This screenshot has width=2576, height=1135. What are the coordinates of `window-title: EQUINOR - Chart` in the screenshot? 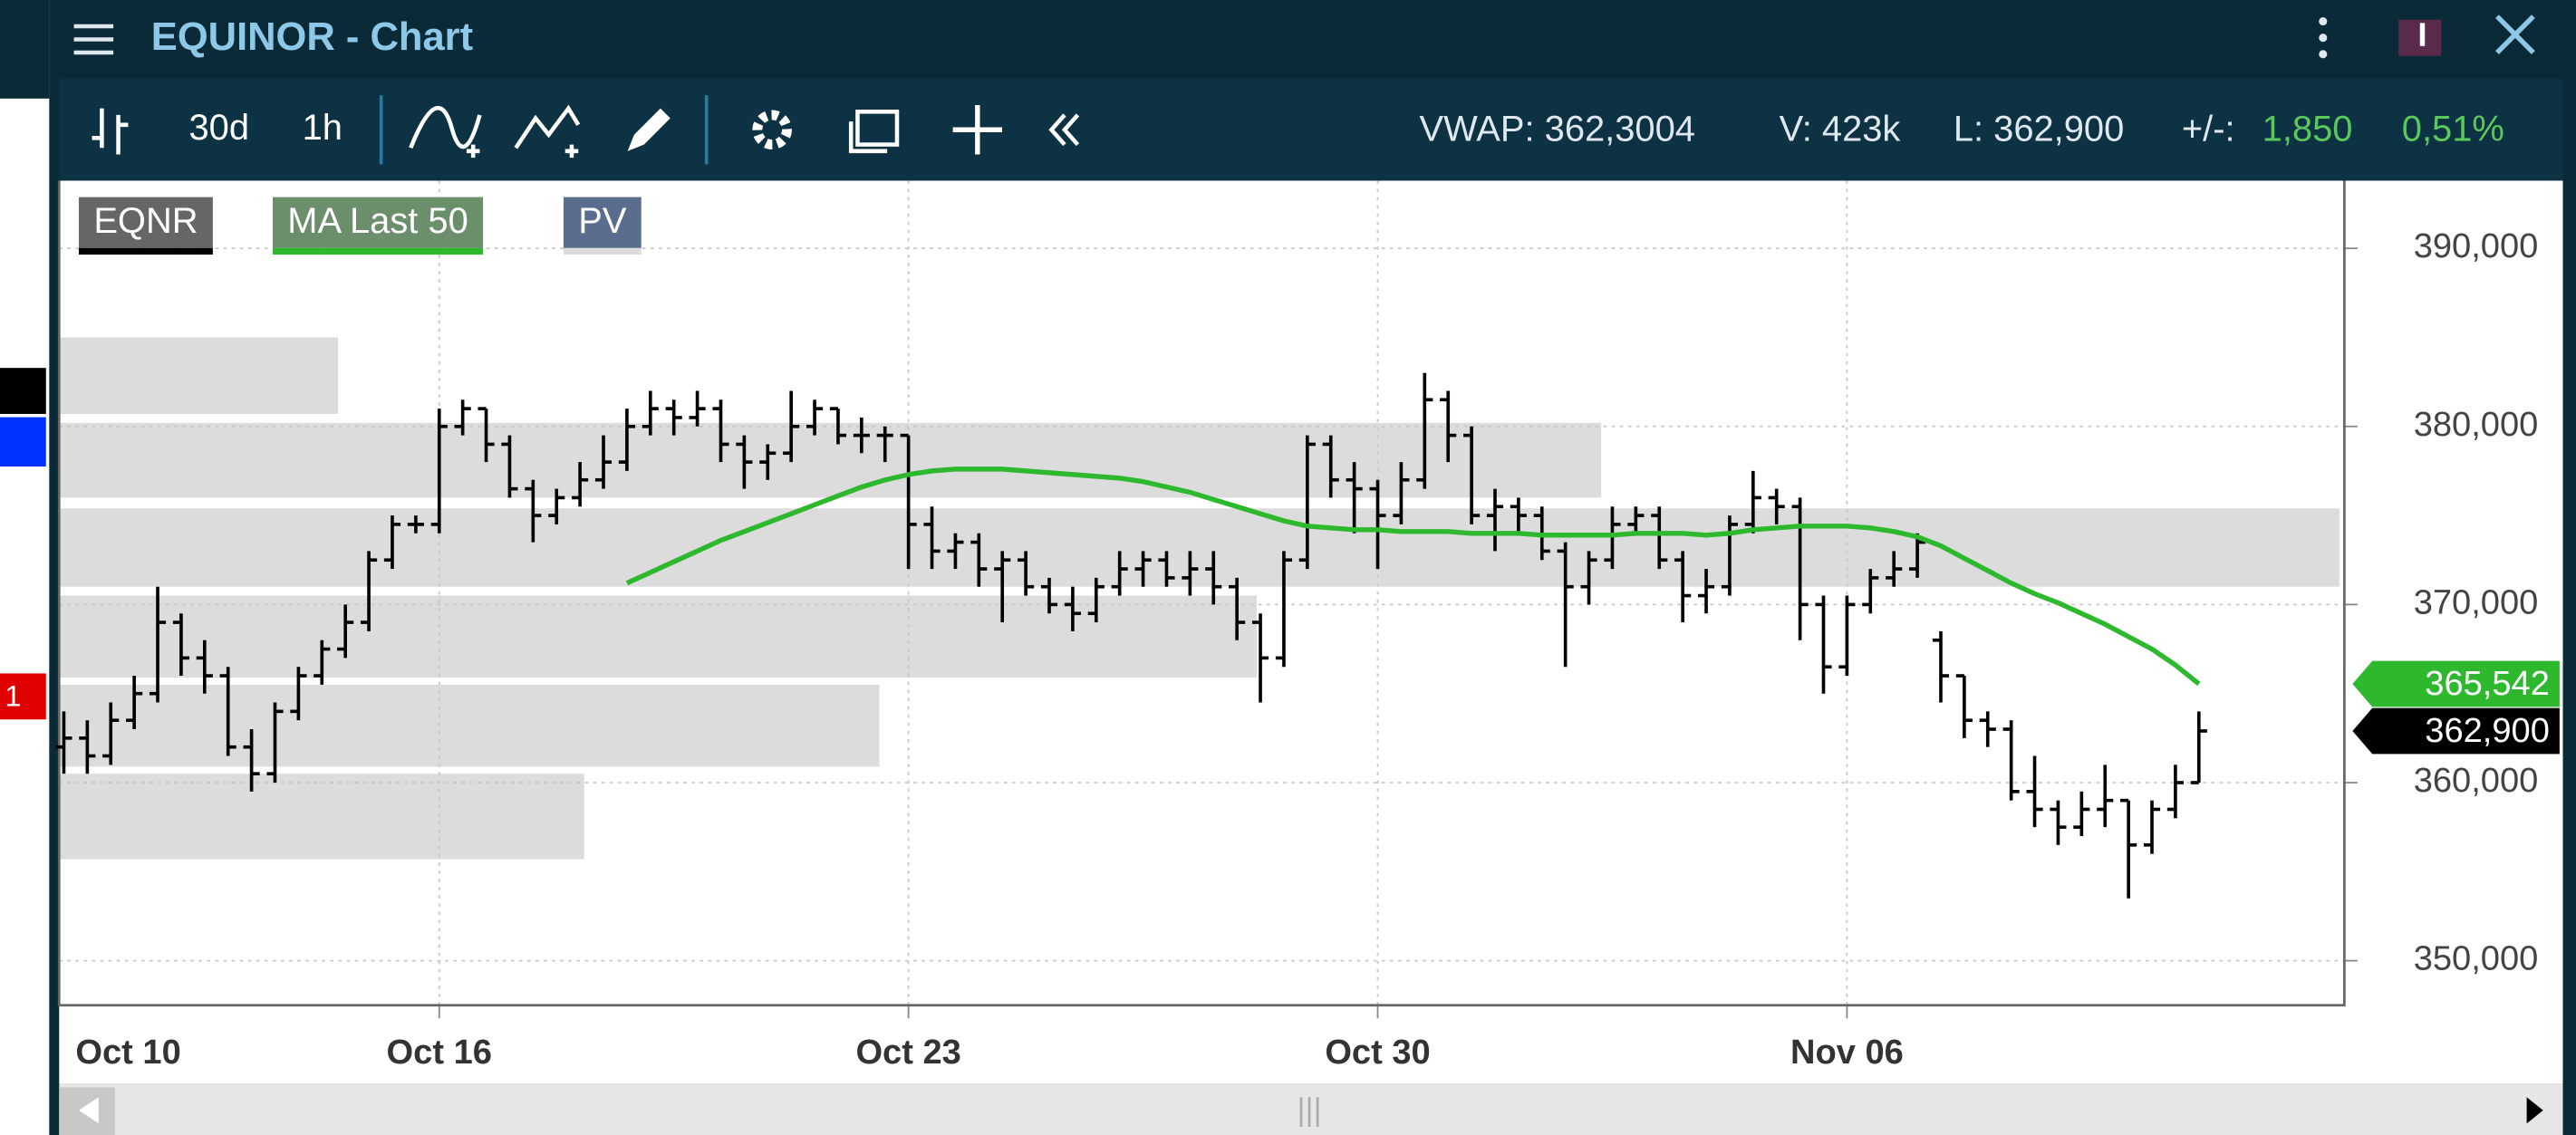 It's located at (312, 37).